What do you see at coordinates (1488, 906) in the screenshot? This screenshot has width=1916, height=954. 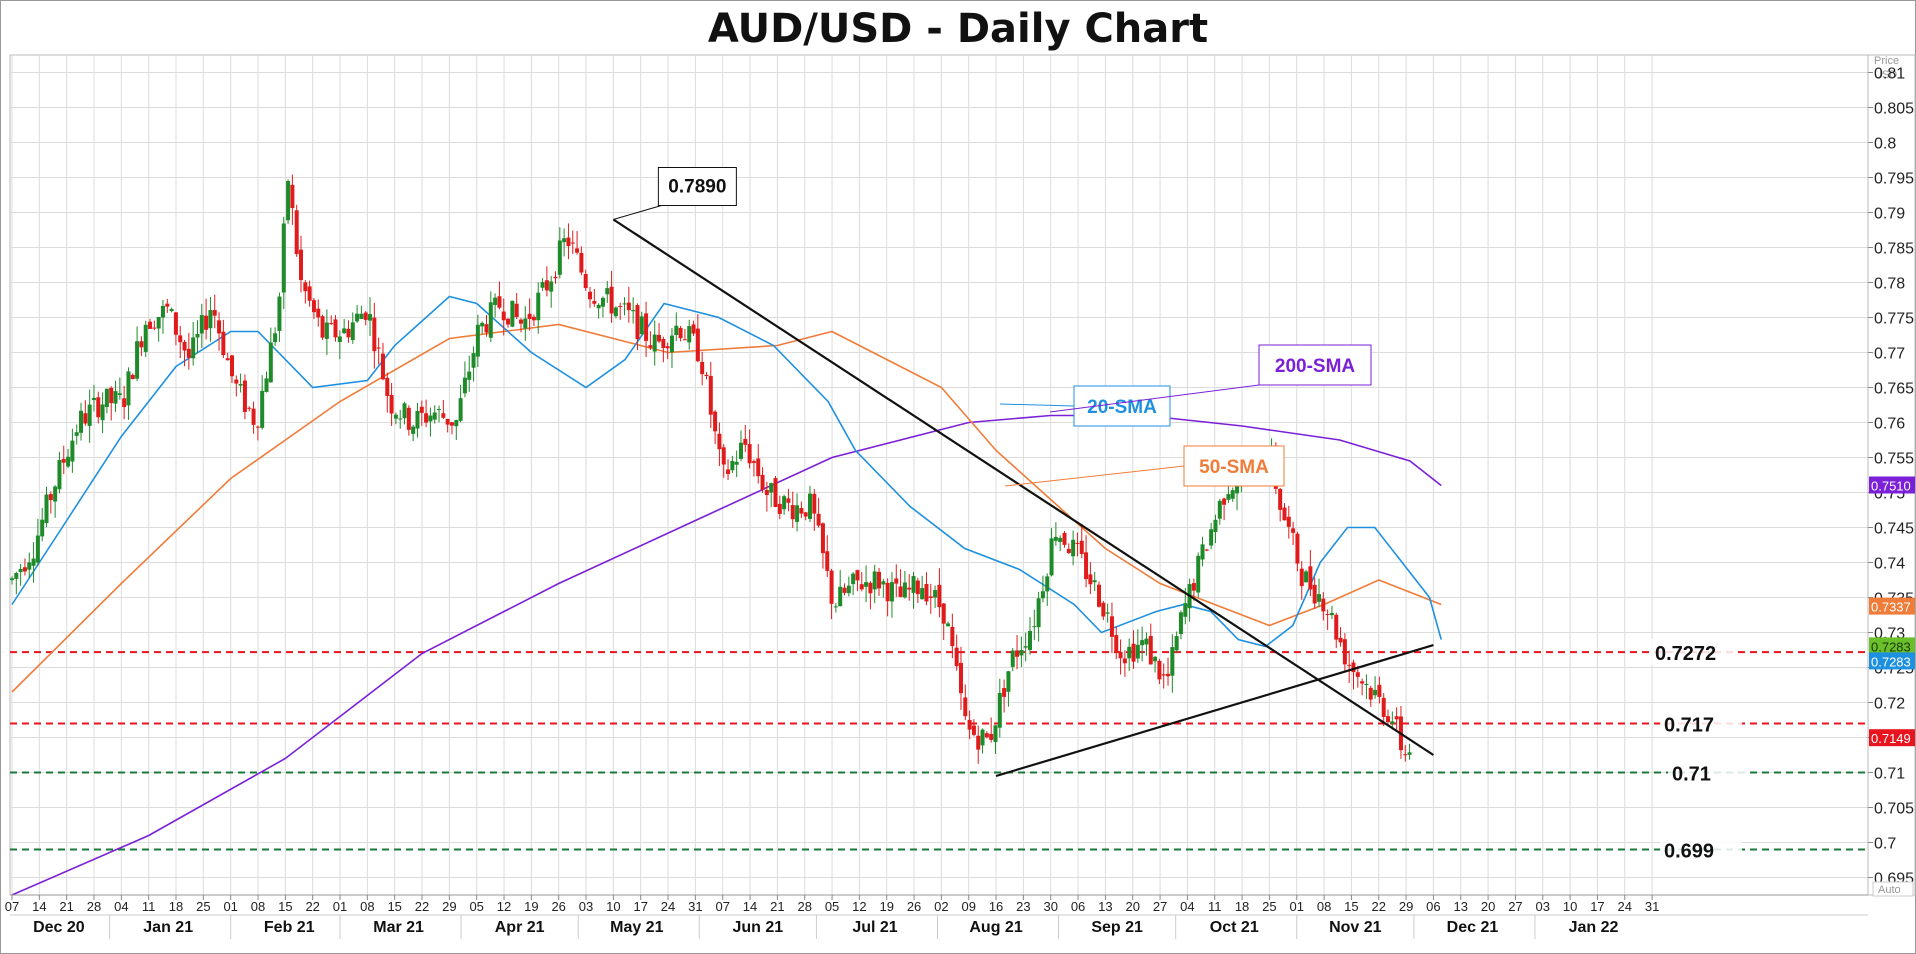 I see `tick-label-x: 20` at bounding box center [1488, 906].